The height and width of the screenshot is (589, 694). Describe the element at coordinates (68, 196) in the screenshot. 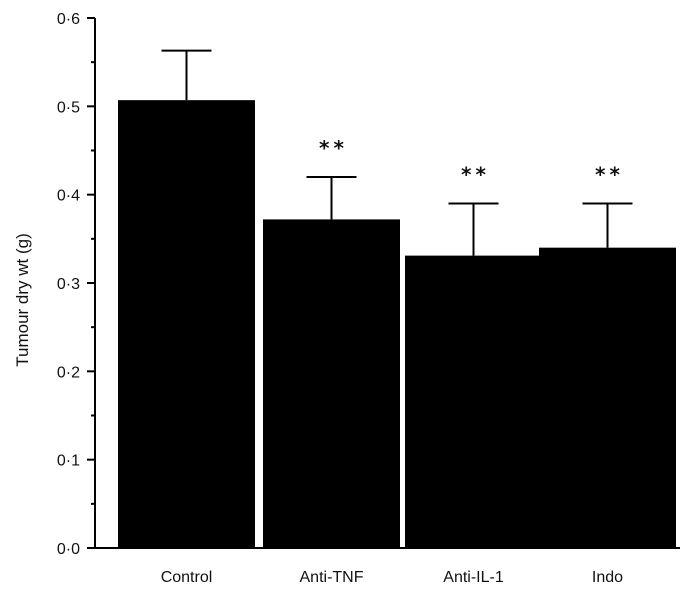

I see `y-tick-label: 0·4` at that location.